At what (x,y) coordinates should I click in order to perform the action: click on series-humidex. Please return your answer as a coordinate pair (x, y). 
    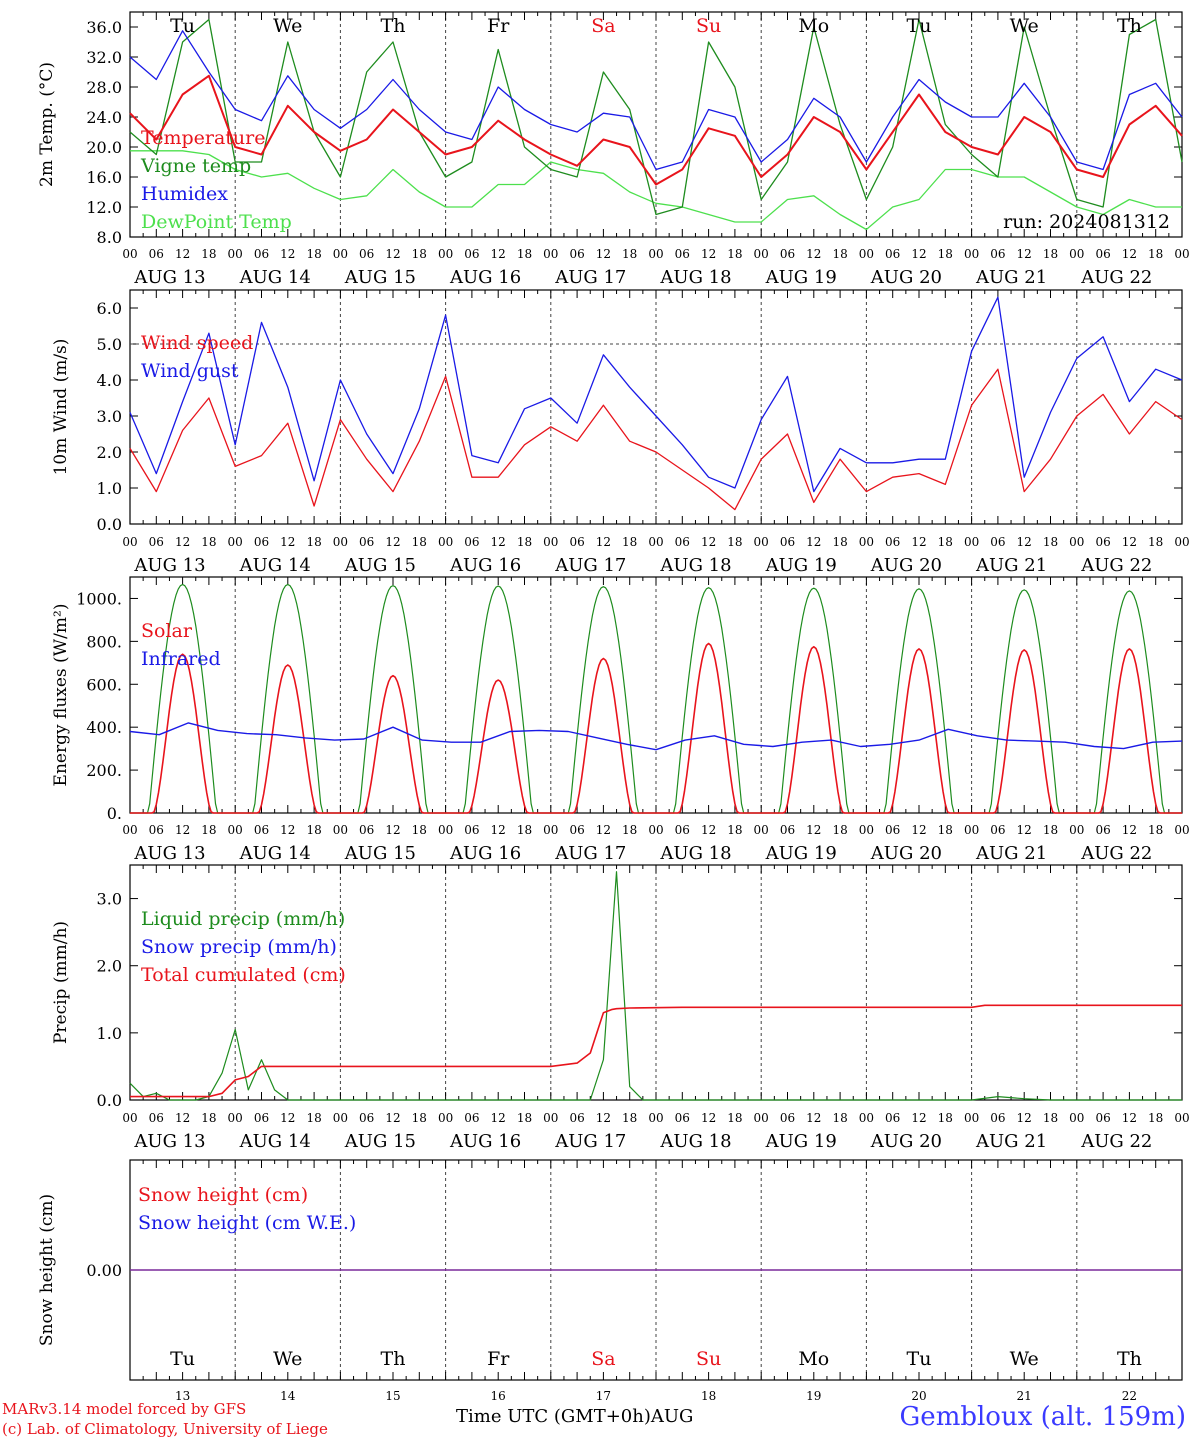
    Looking at the image, I should click on (656, 100).